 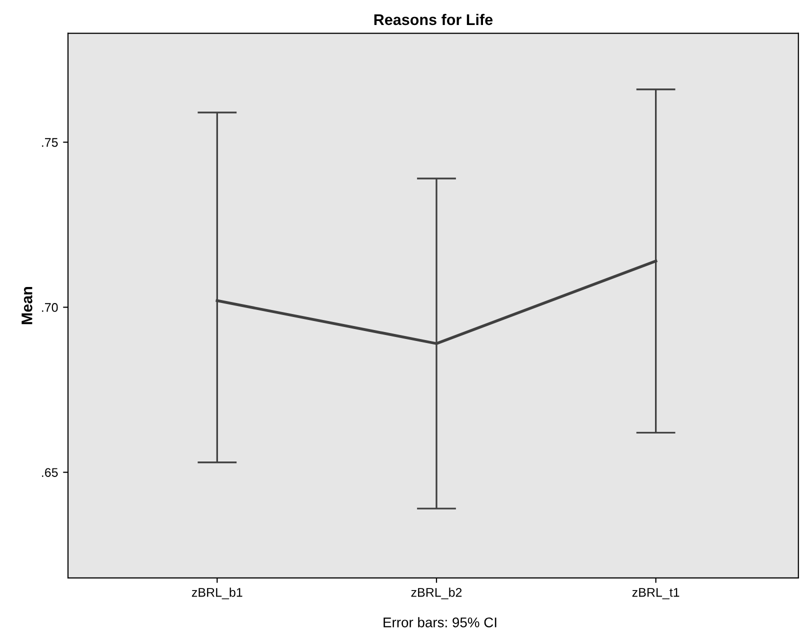 What do you see at coordinates (433, 20) in the screenshot?
I see `chart-title: Reasons for Life` at bounding box center [433, 20].